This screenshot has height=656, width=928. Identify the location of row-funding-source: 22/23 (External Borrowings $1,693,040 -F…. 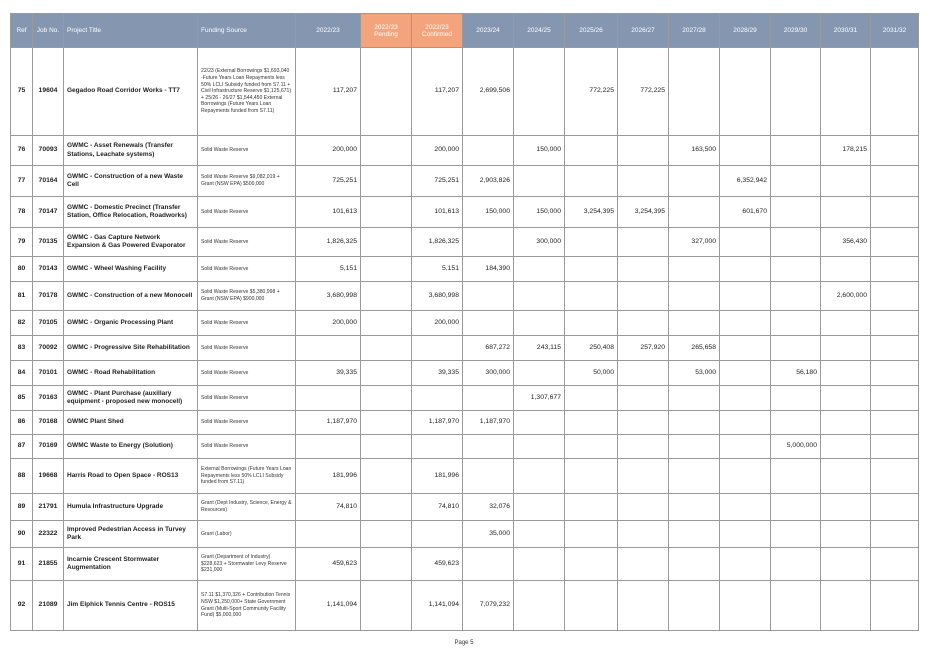
(246, 91).